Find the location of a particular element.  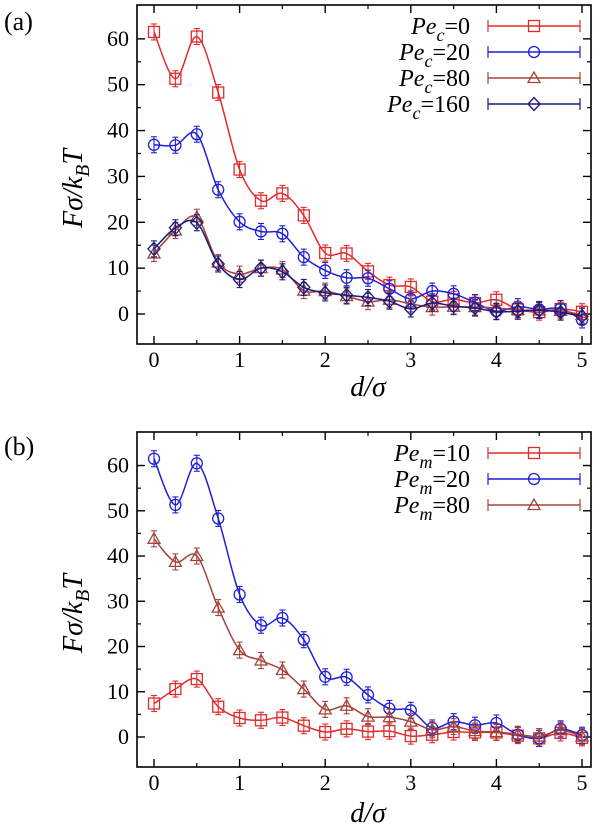

x-tick-label: 4 is located at coordinates (496, 359).